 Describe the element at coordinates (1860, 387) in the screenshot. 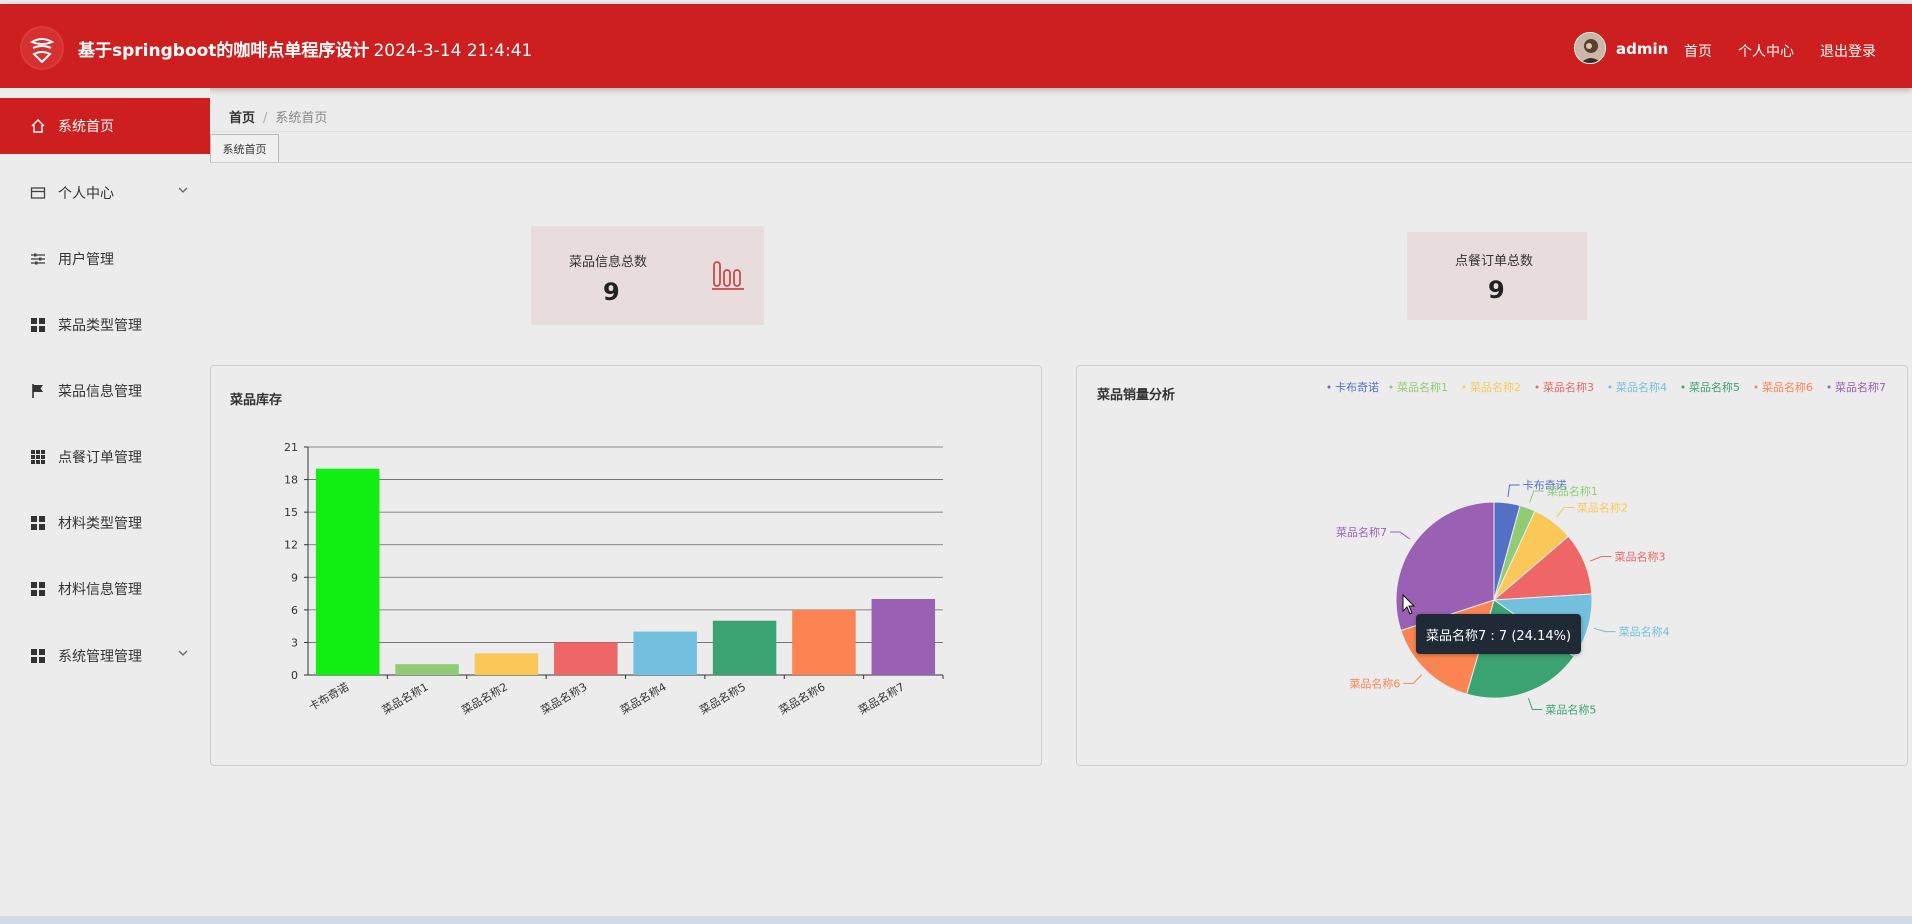

I see `legend-entry: 菜品名称7` at that location.